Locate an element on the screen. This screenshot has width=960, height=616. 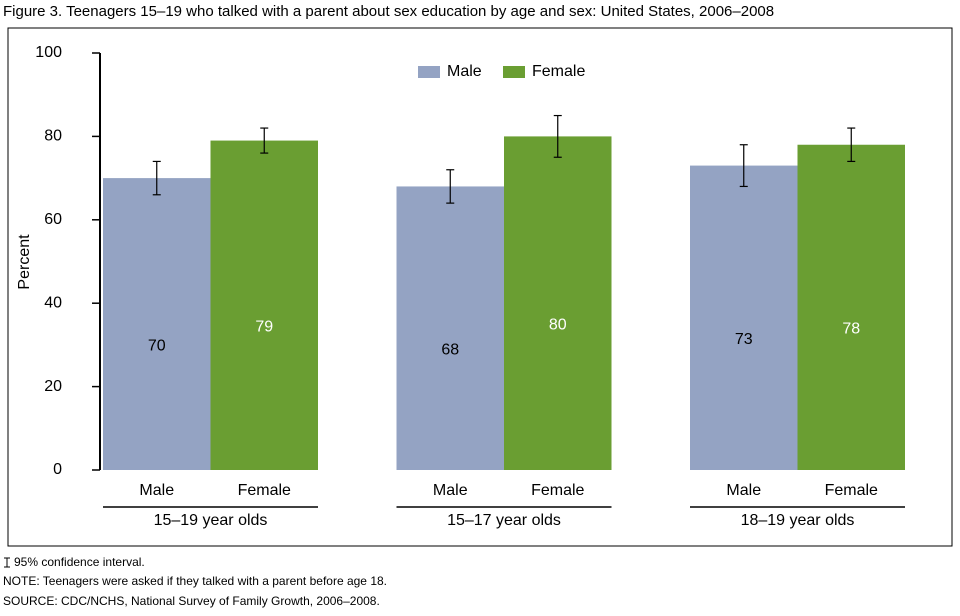
y-tick-label: 40 is located at coordinates (53, 302).